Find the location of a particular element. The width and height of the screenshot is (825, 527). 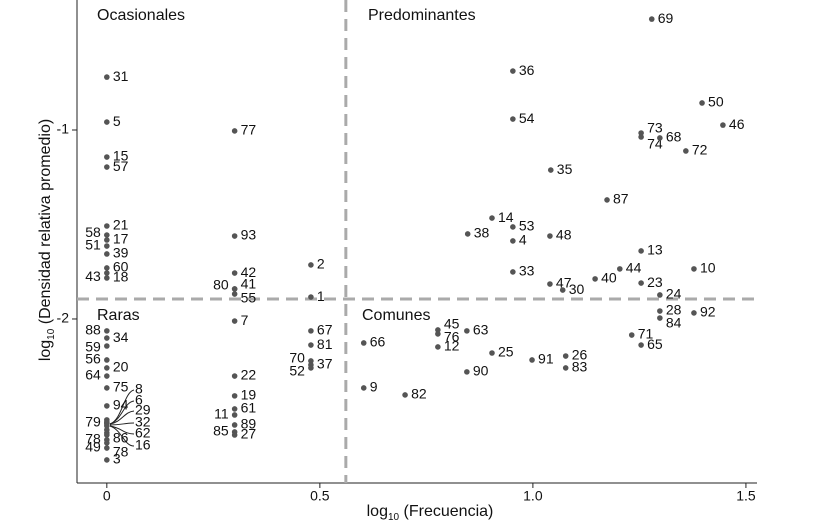

y-tick-label: -1 is located at coordinates (63, 129).